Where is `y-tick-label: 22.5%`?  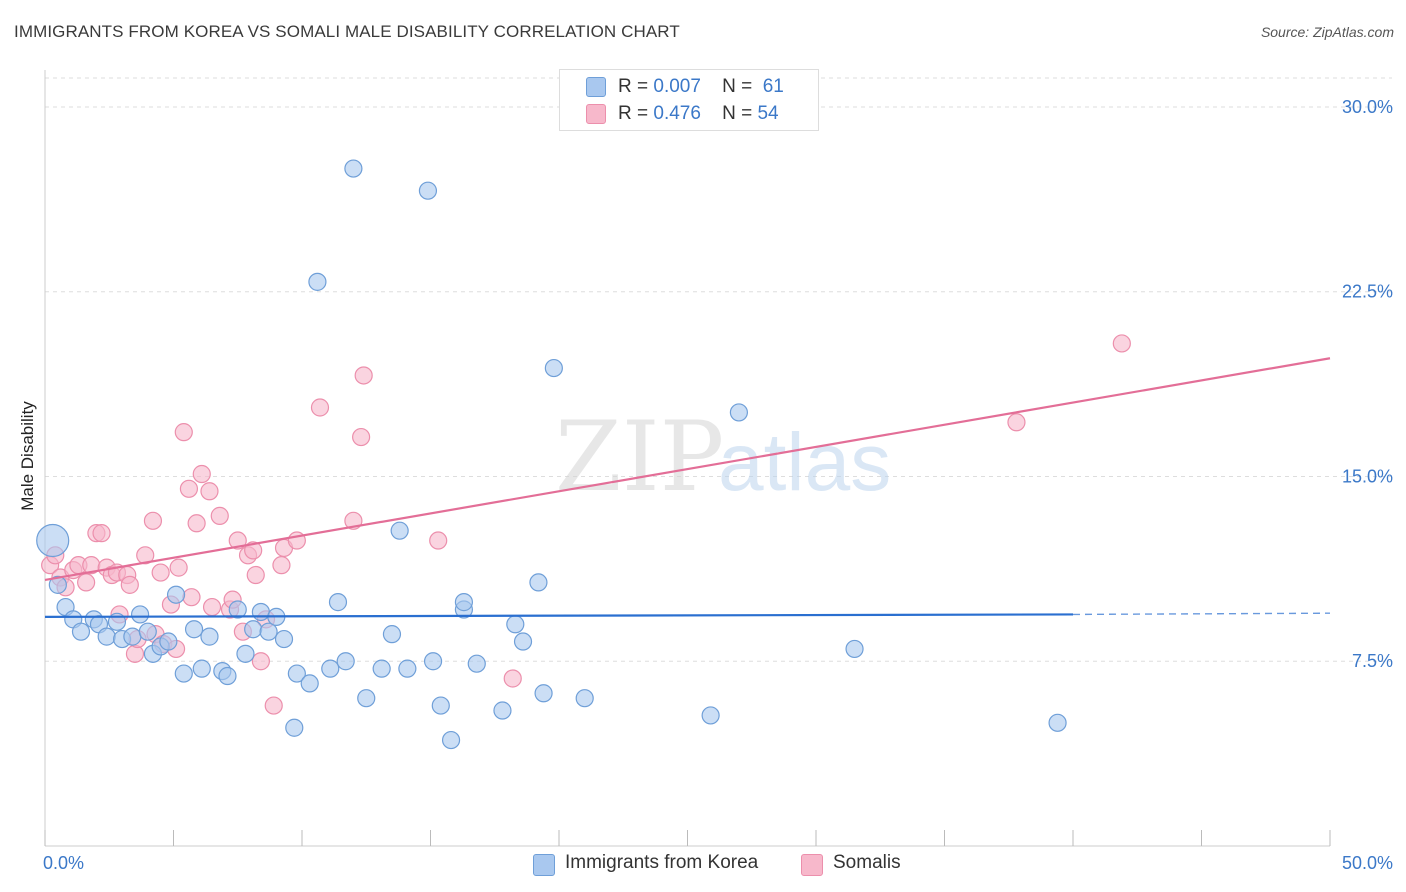
y-tick-label: 22.5% is located at coordinates (1367, 292).